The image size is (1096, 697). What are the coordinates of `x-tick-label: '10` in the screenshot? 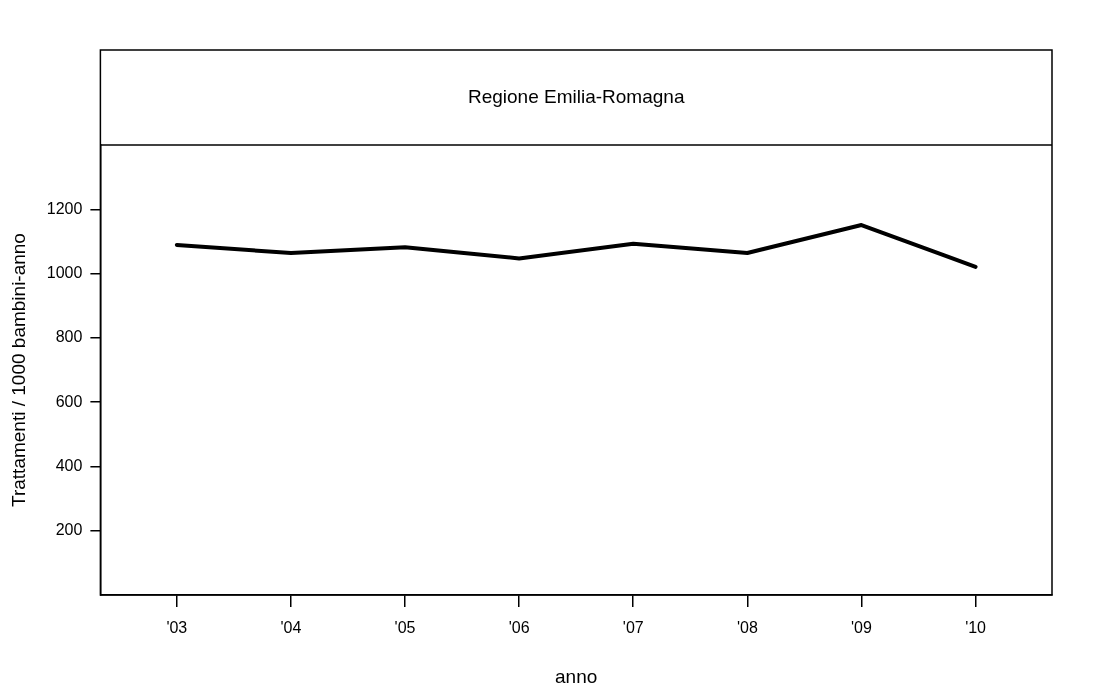 It's located at (976, 628).